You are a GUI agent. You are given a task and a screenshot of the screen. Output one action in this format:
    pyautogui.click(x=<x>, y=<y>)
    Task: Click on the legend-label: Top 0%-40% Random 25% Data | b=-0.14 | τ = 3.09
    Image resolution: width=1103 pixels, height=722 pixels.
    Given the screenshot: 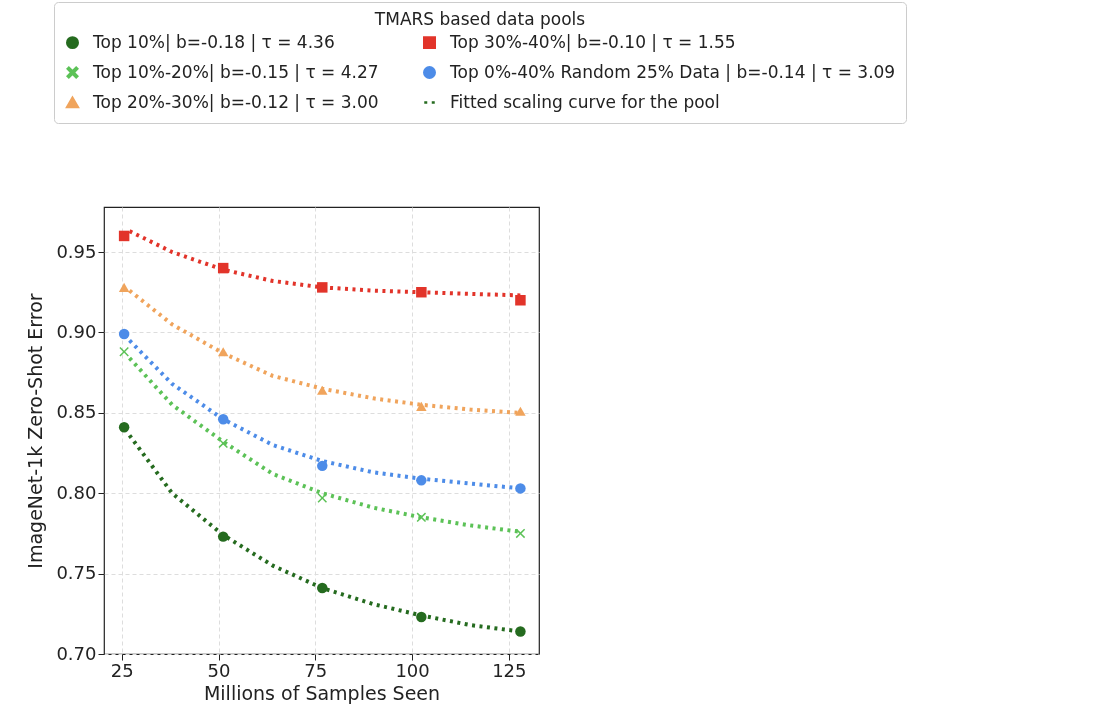 What is the action you would take?
    pyautogui.click(x=672, y=71)
    